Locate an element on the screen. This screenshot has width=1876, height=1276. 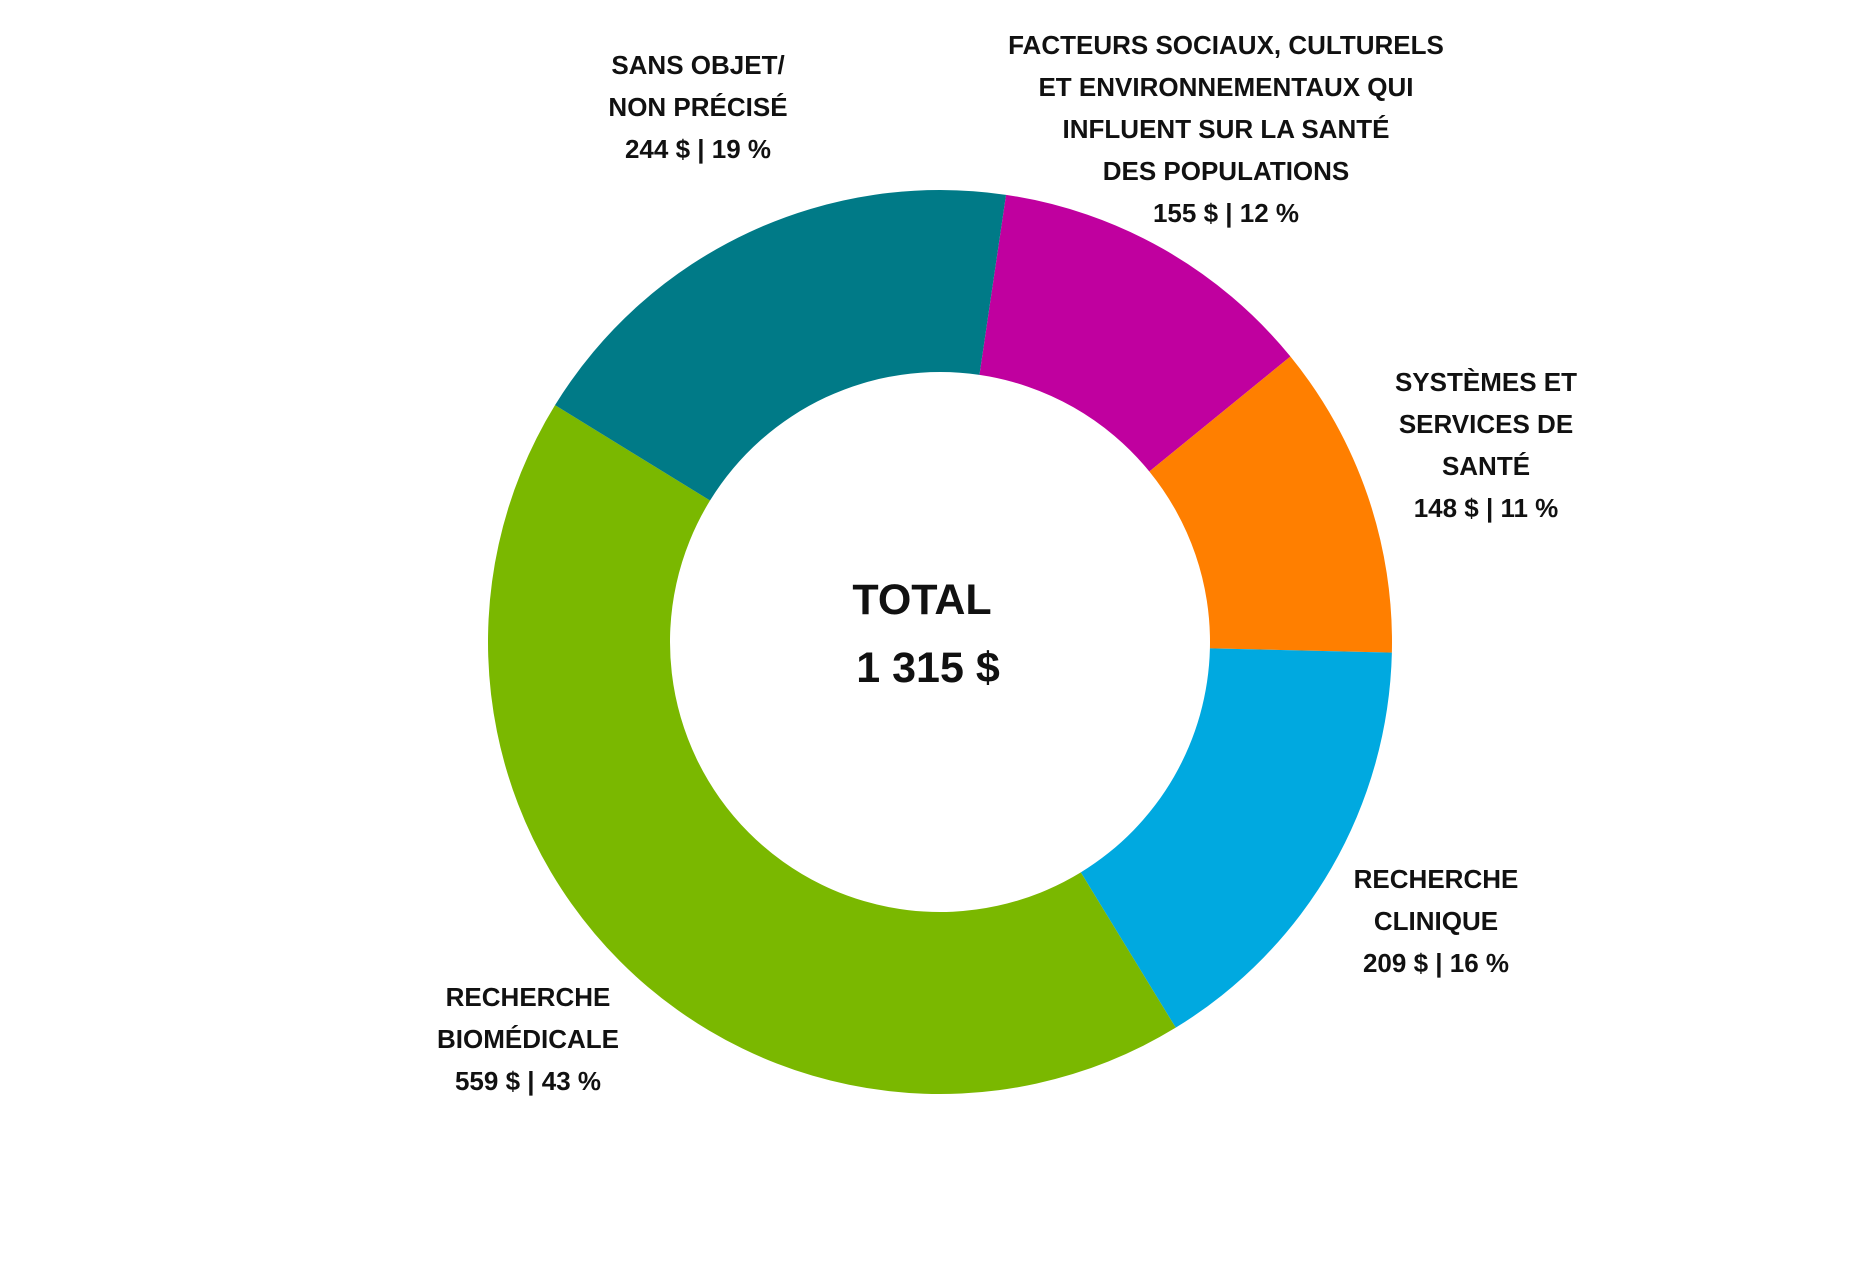
center-title: TOTAL is located at coordinates (921, 600).